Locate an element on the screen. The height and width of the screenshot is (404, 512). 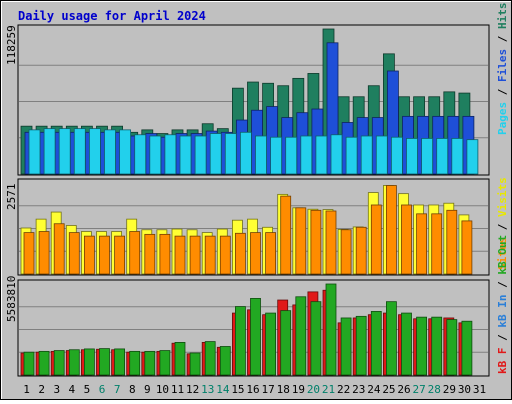
legend-visits: Visits is located at coordinates (502, 197).